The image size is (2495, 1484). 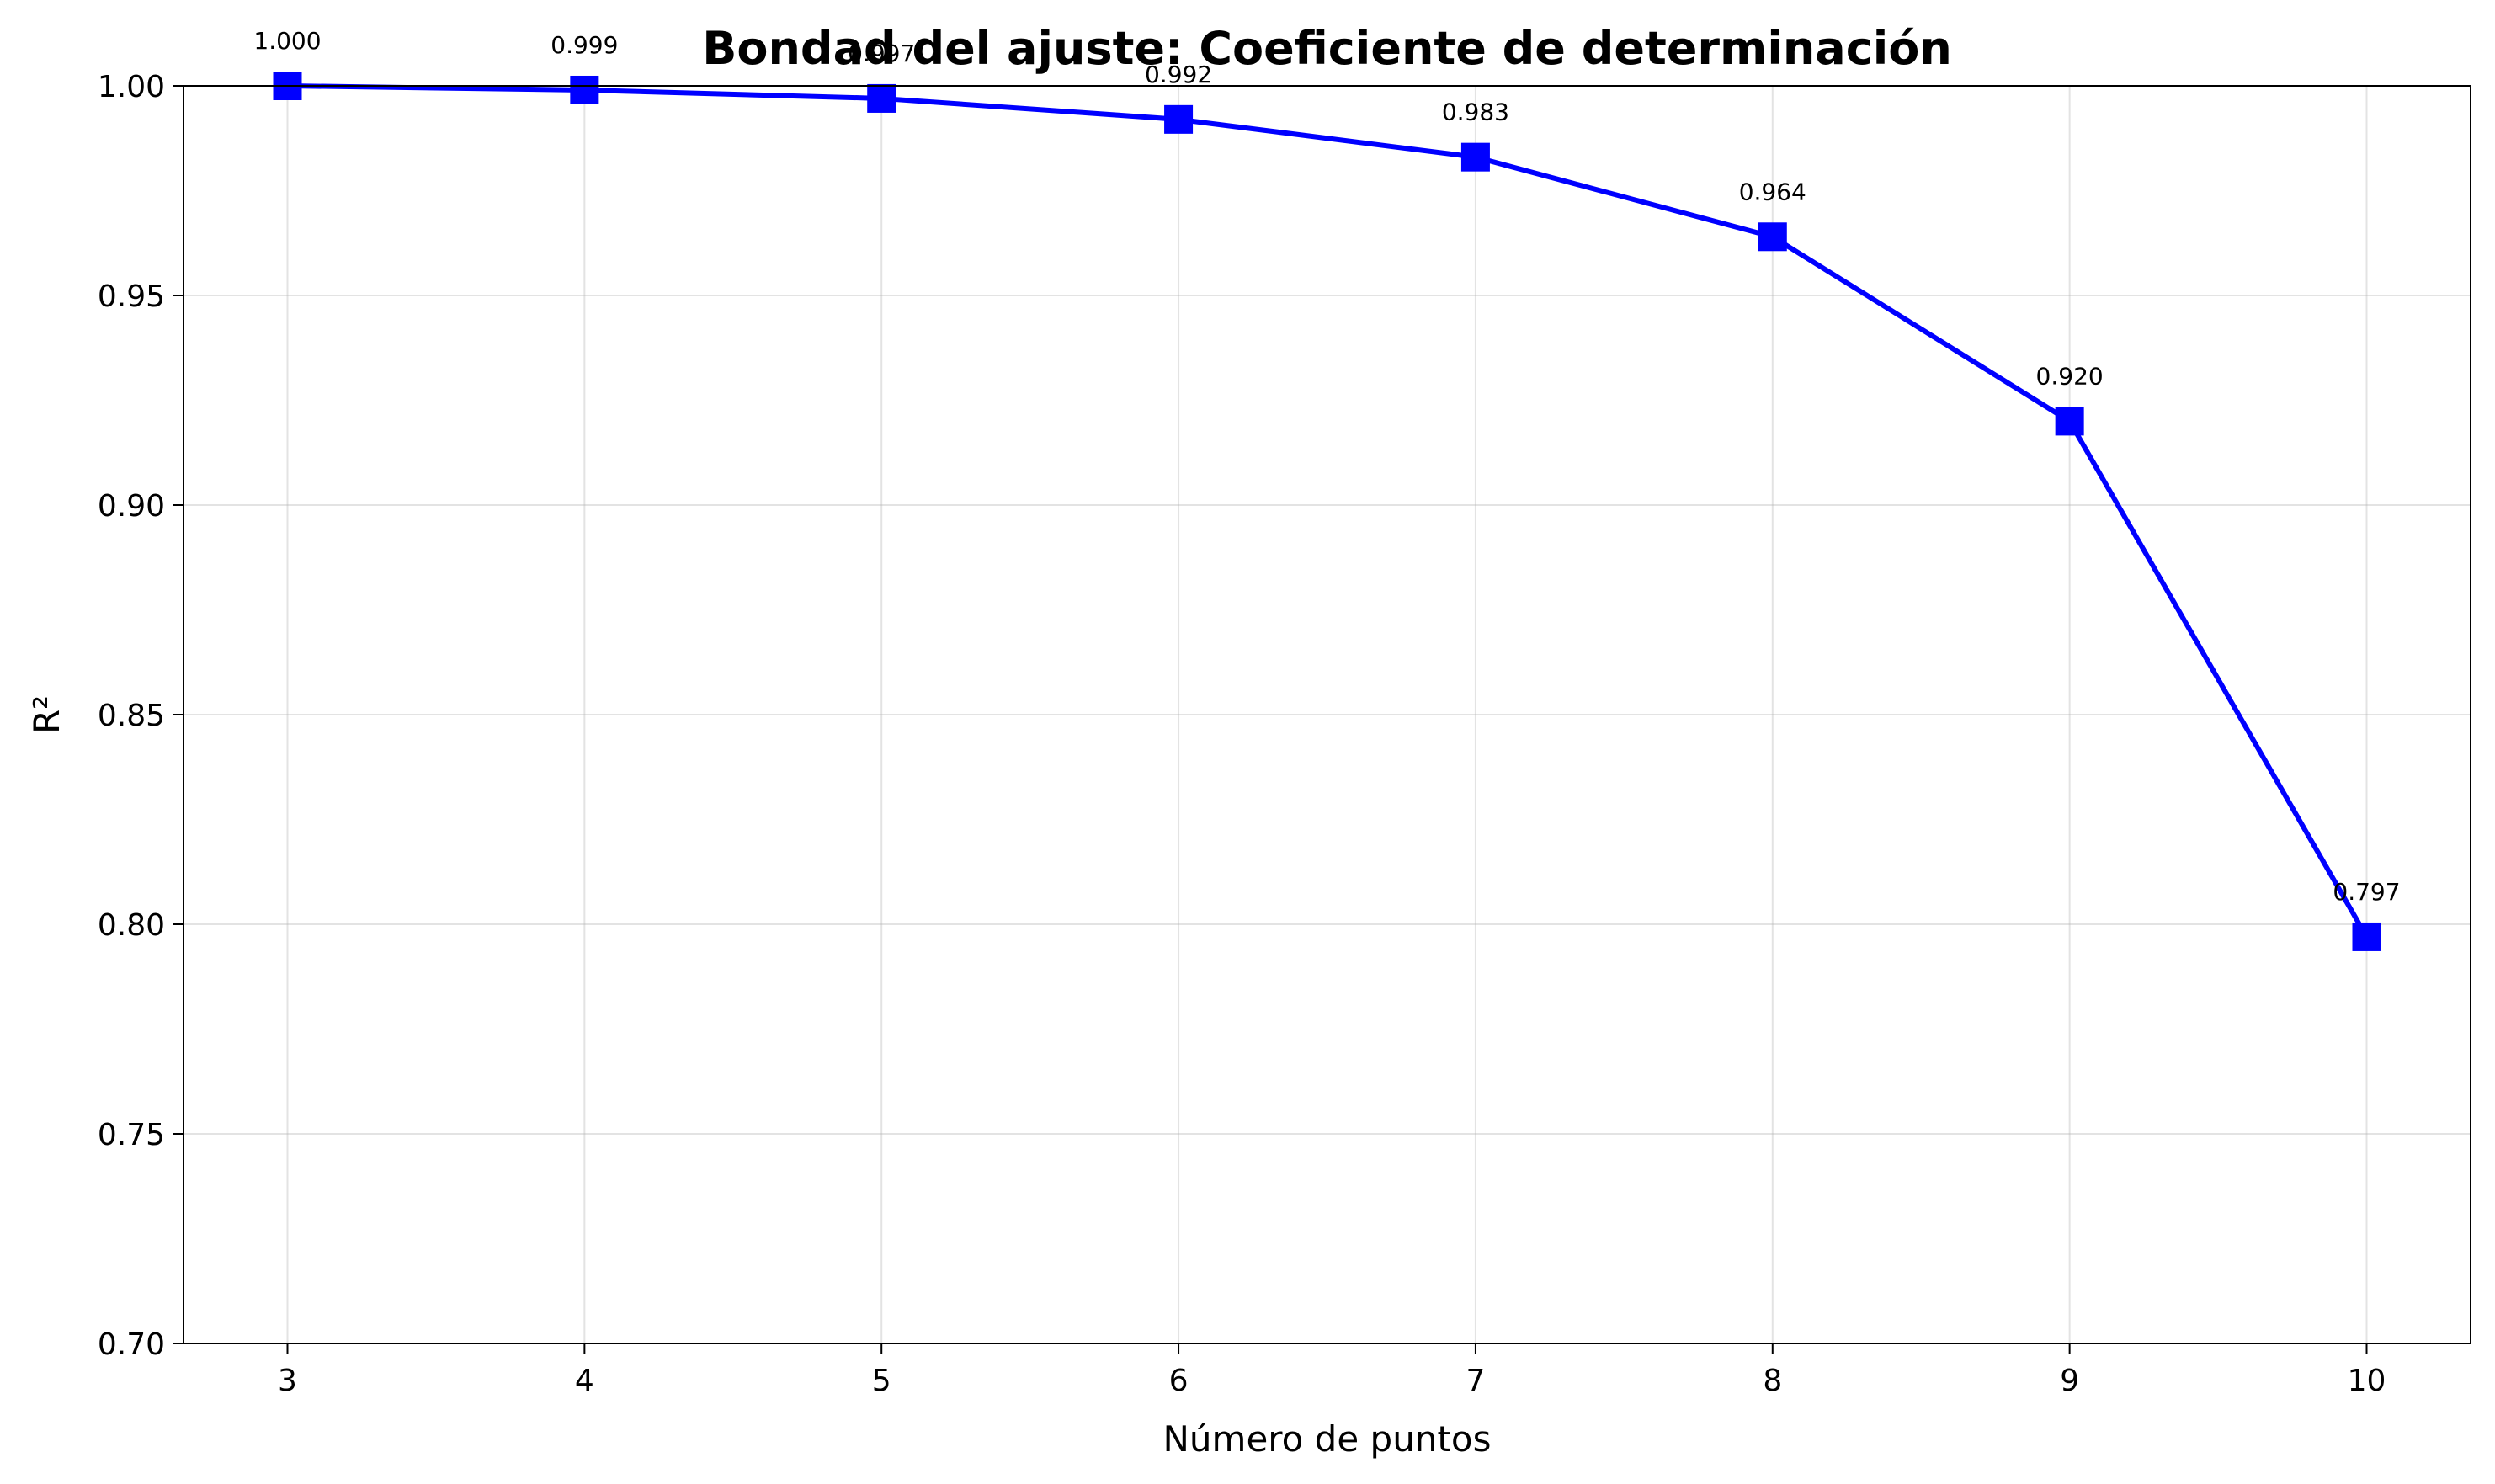 I want to click on y-tick-label: 0.75, so click(x=131, y=1135).